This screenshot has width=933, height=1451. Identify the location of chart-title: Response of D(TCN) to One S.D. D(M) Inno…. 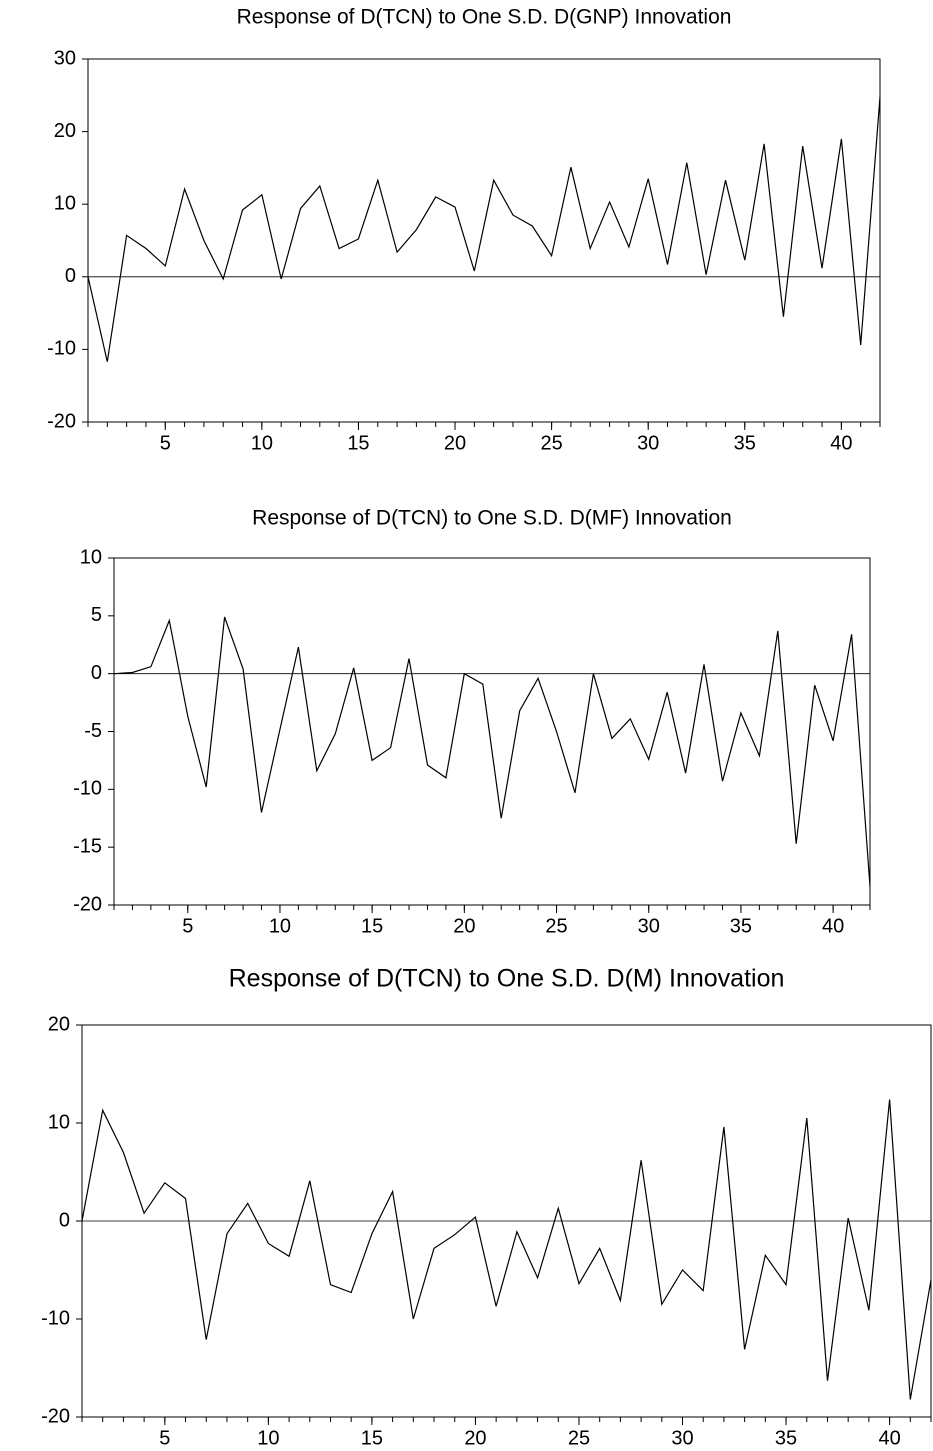
(507, 979).